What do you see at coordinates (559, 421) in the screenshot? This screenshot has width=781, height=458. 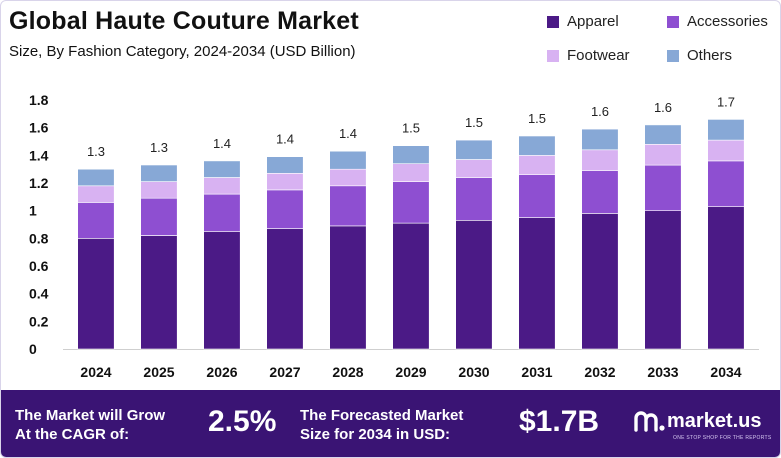 I see `forecast-value: $1.7B` at bounding box center [559, 421].